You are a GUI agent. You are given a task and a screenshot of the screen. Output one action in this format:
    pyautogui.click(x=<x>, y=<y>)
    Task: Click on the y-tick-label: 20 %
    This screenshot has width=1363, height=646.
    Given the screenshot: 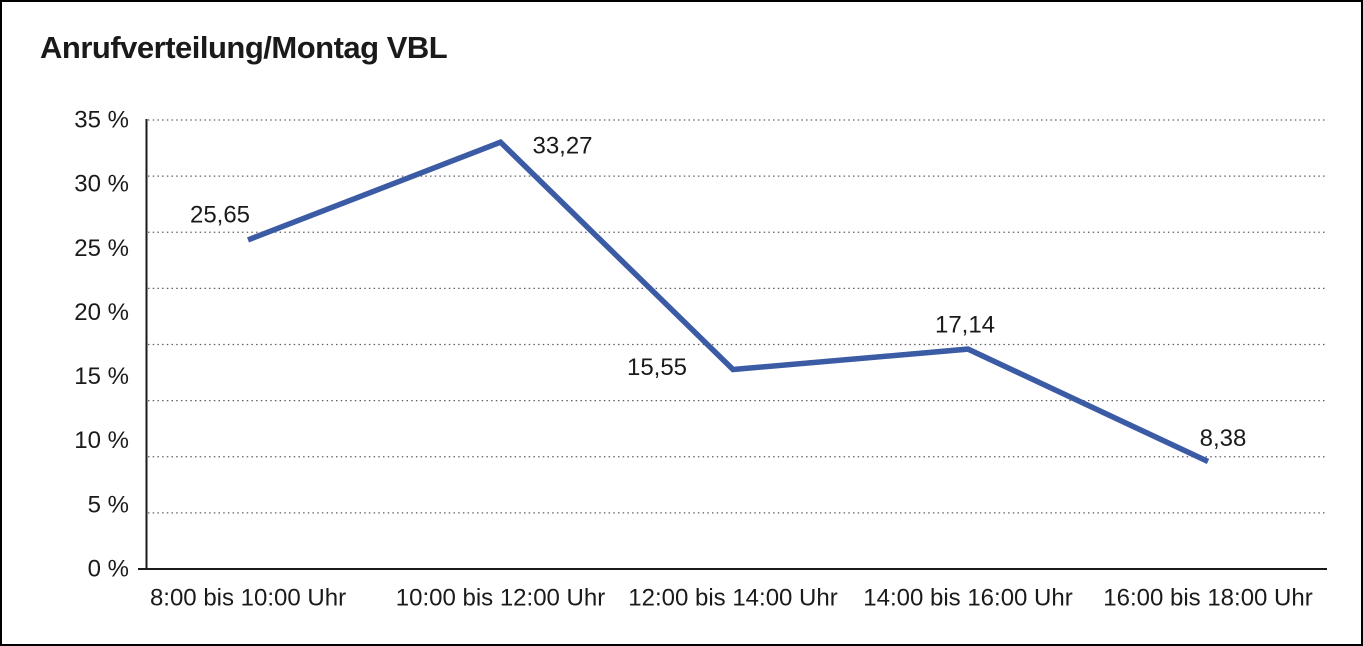 What is the action you would take?
    pyautogui.click(x=101, y=312)
    